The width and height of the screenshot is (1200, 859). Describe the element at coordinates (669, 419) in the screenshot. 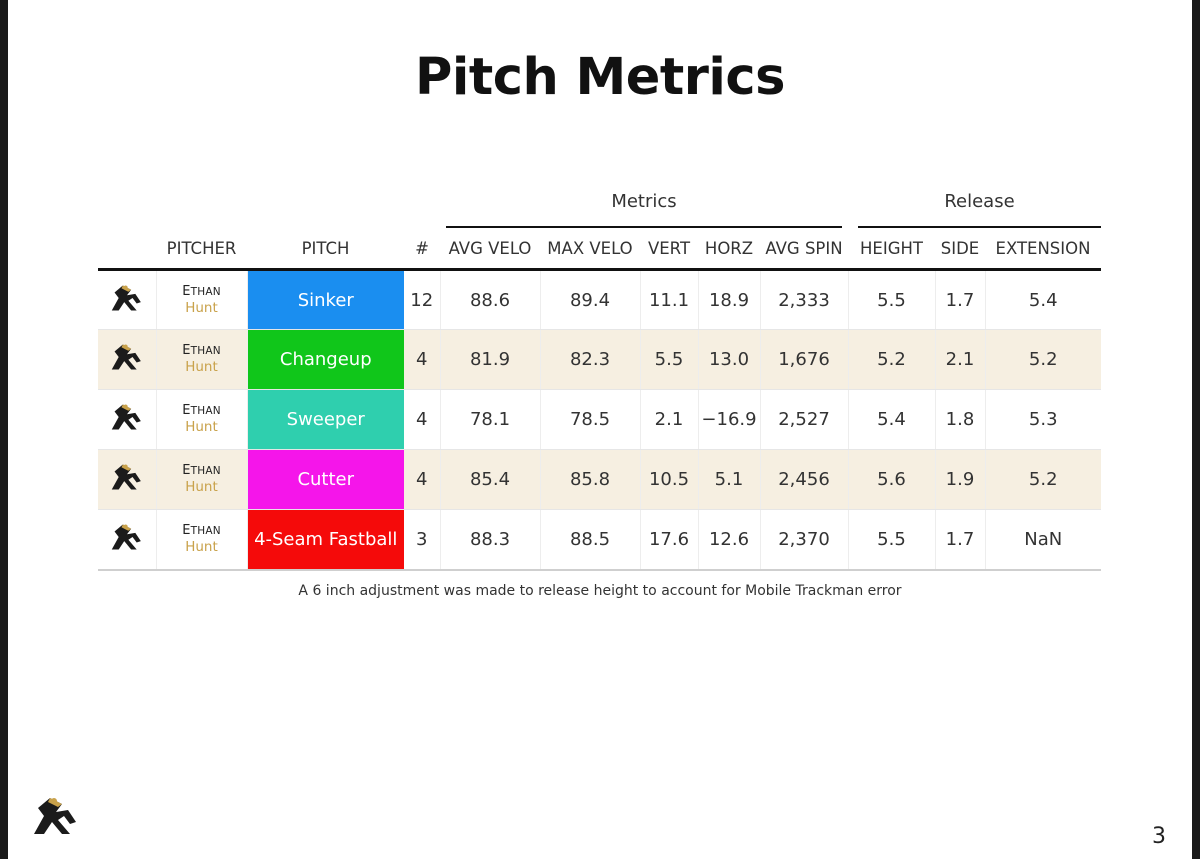

I see `cell-vert: 2.1` at that location.